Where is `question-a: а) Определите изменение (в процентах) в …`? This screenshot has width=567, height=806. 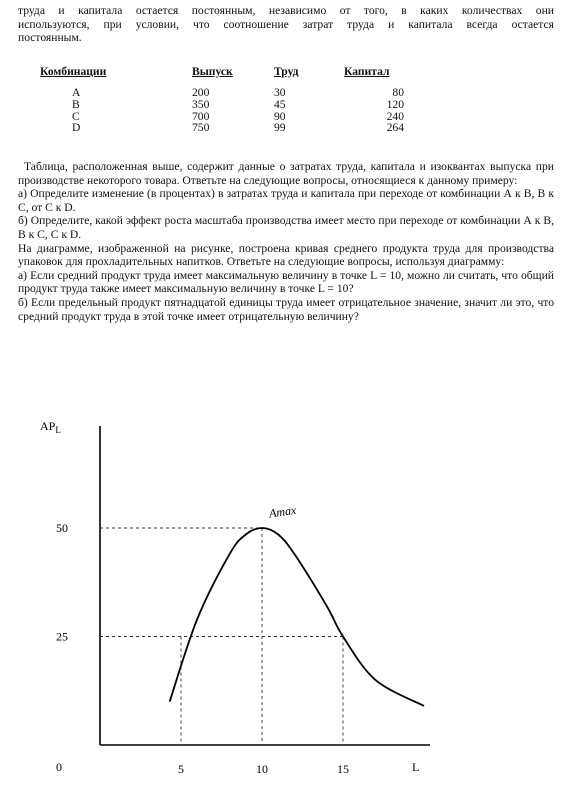
question-a: а) Определите изменение (в процентах) в … is located at coordinates (286, 200).